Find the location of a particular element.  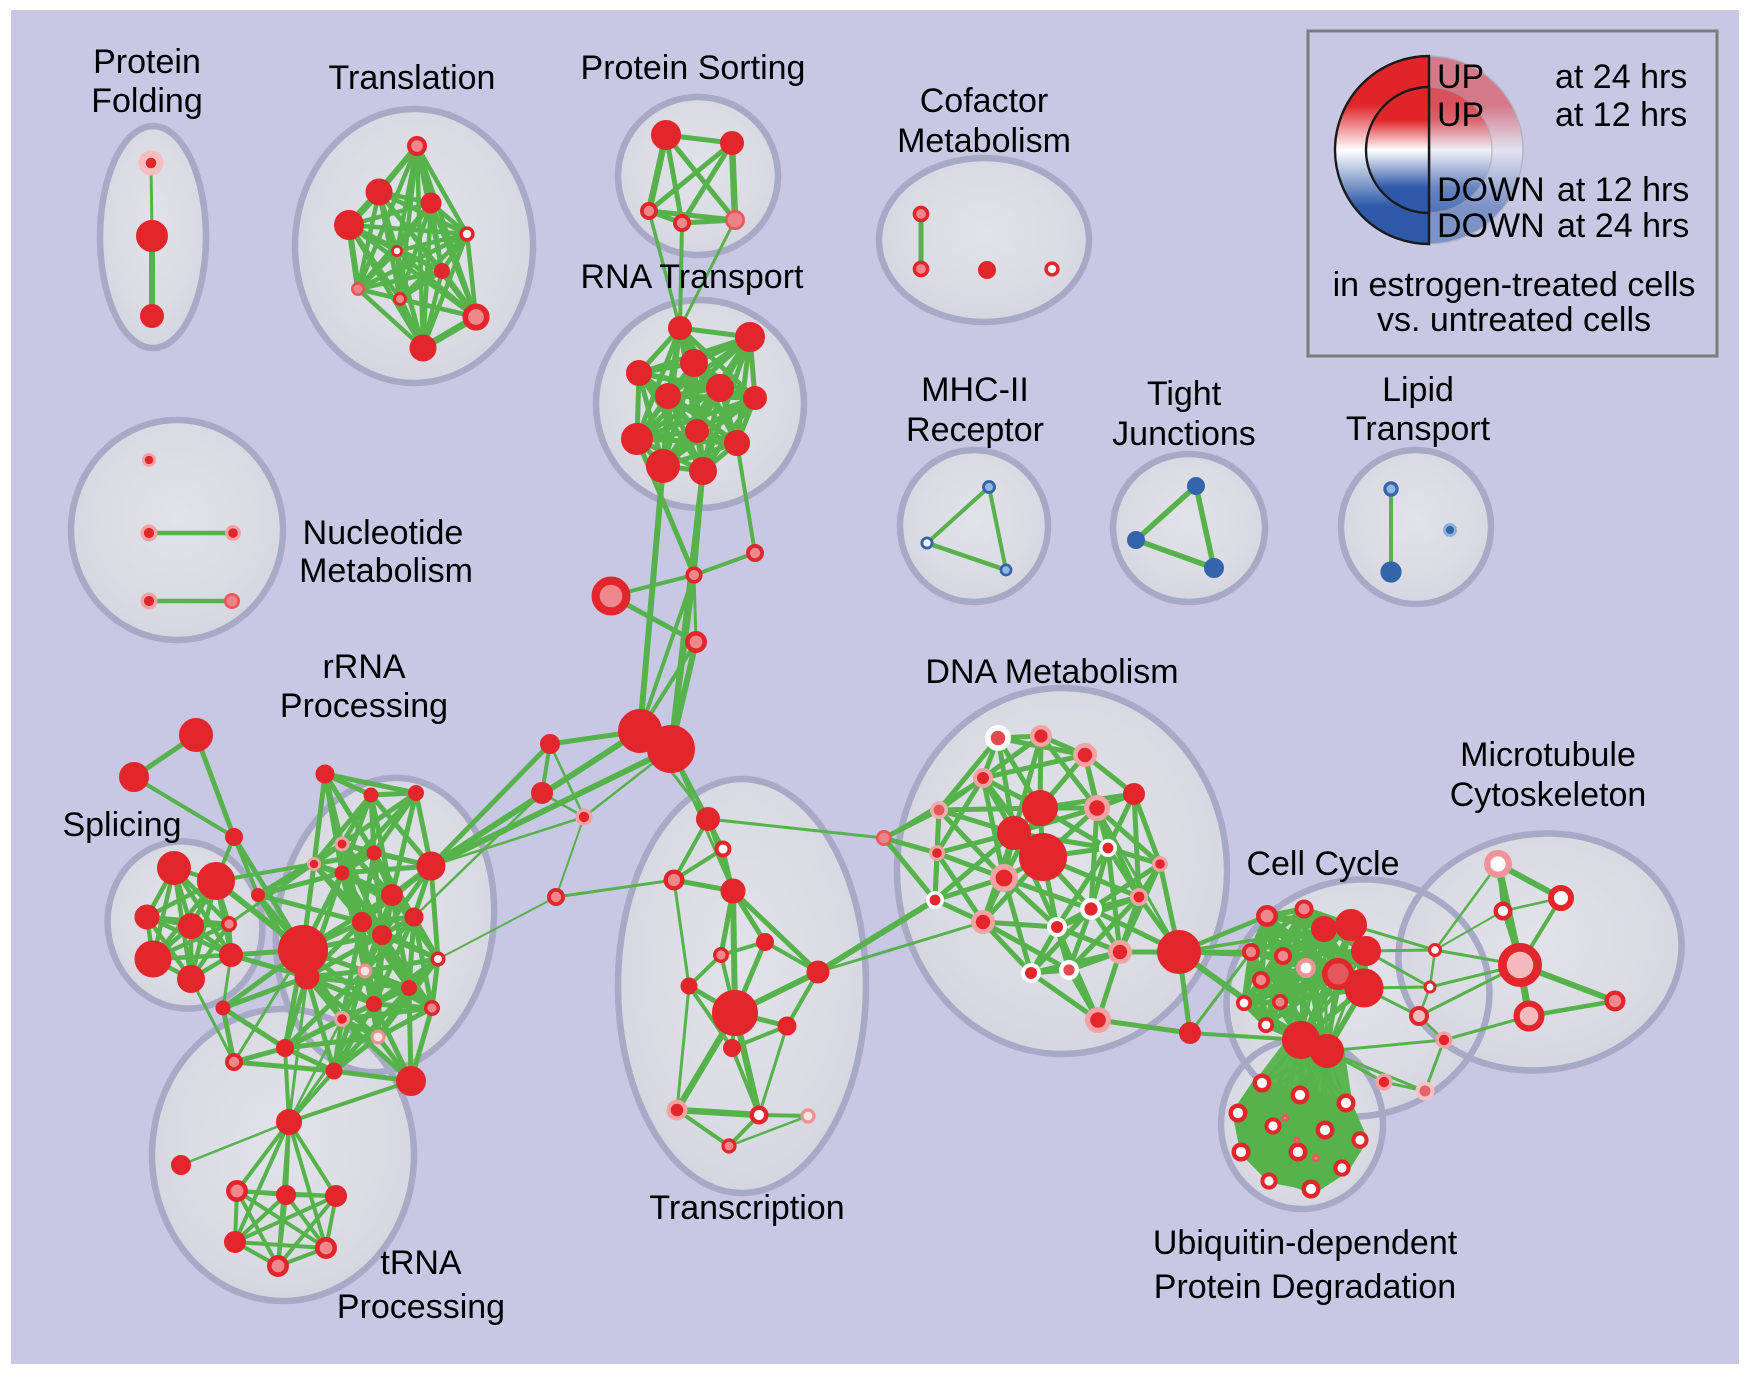

svg-text: Transport is located at coordinates (1418, 429).